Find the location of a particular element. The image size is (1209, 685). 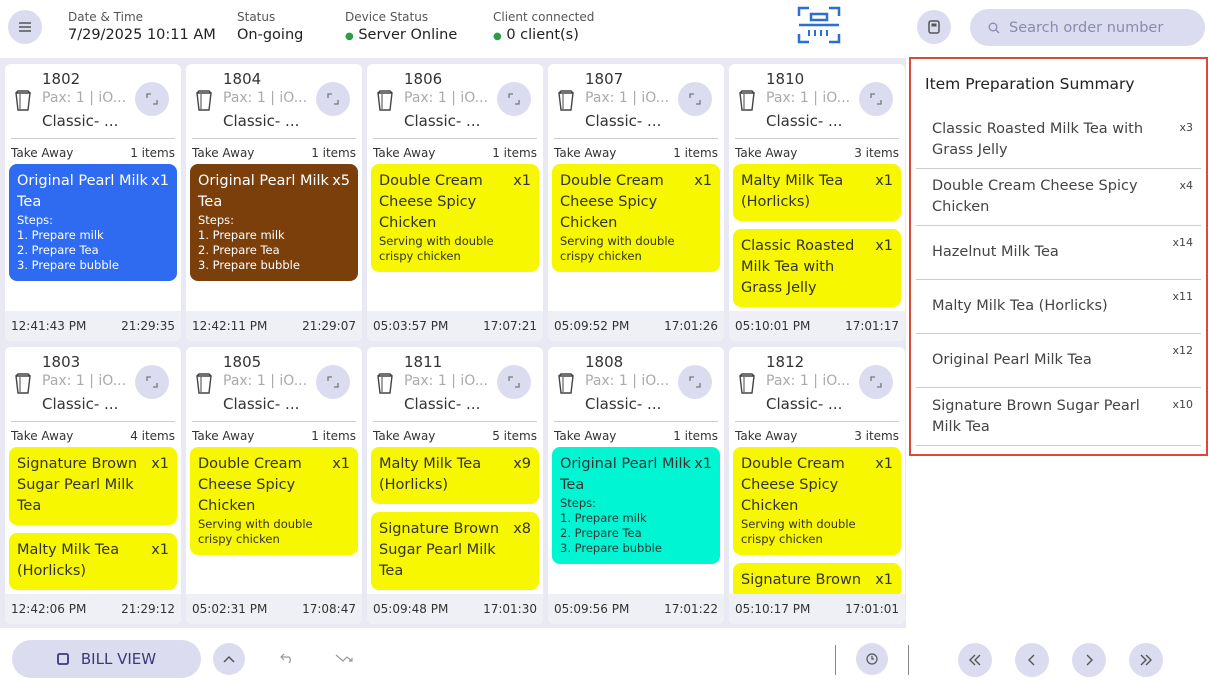

item-qty: x9 is located at coordinates (522, 464).